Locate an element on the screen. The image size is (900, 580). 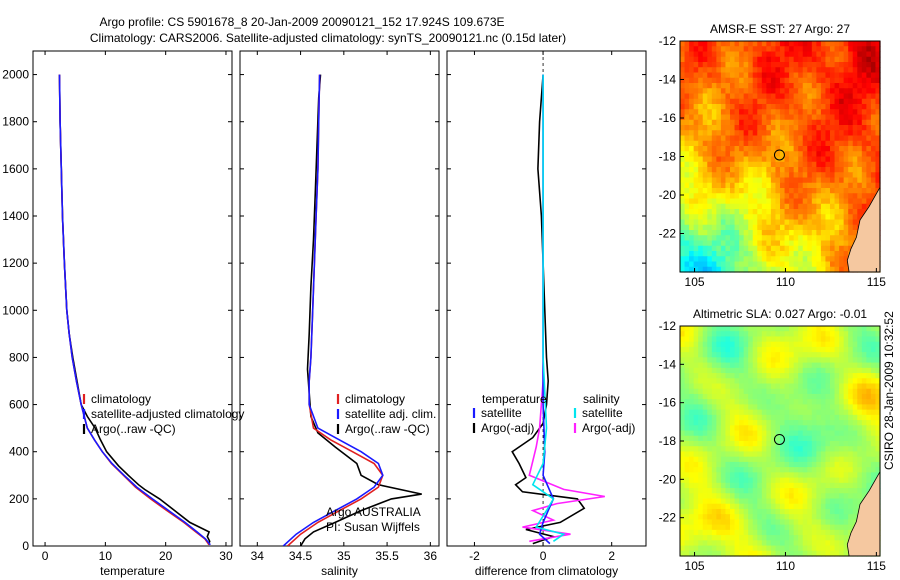
x-tick-label: 35 is located at coordinates (344, 556).